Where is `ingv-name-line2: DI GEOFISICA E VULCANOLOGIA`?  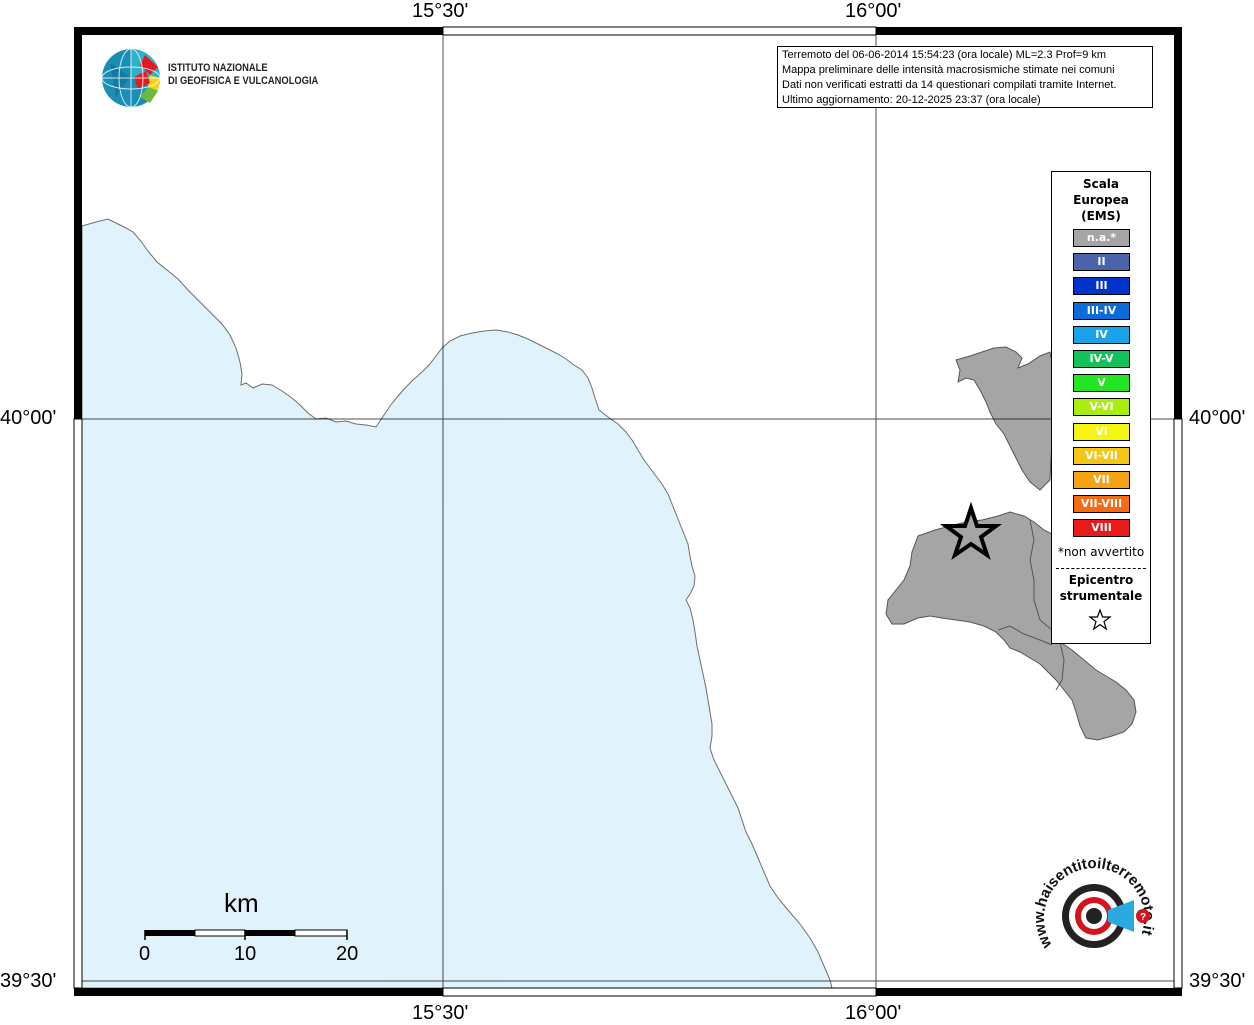 ingv-name-line2: DI GEOFISICA E VULCANOLOGIA is located at coordinates (243, 81).